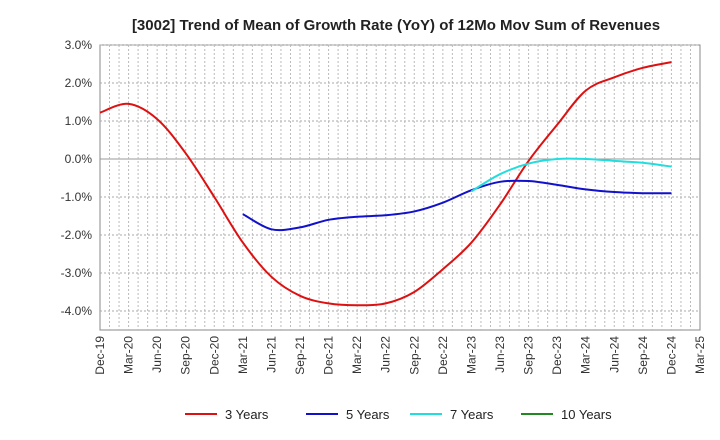 The image size is (720, 440). What do you see at coordinates (329, 355) in the screenshot?
I see `x-tick-label: Dec-21` at bounding box center [329, 355].